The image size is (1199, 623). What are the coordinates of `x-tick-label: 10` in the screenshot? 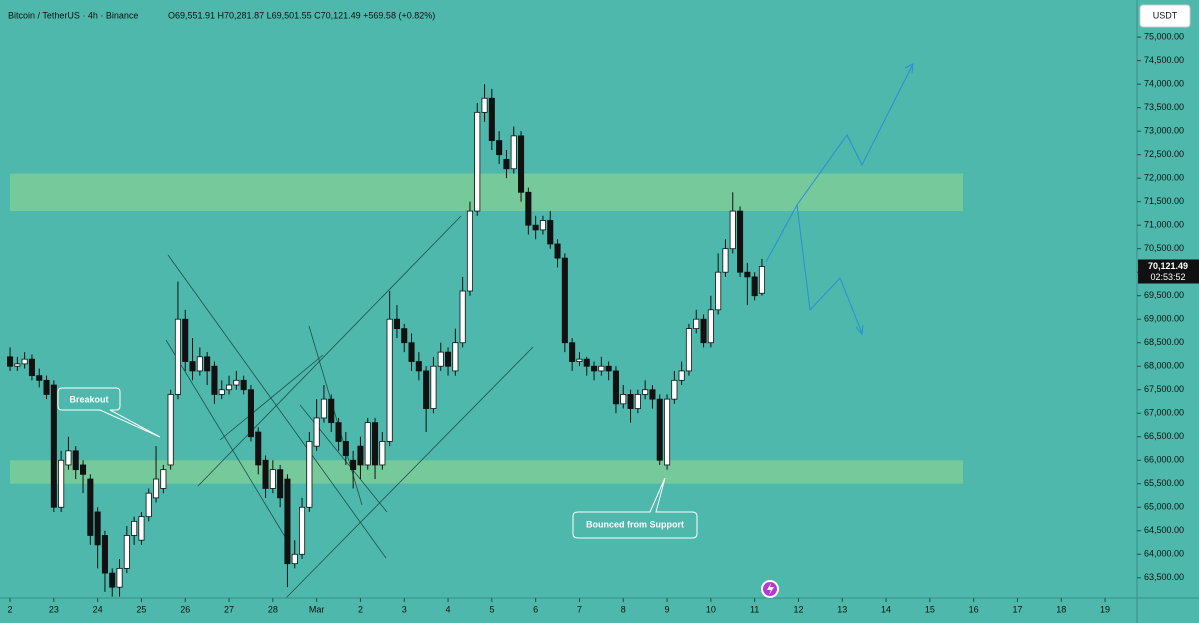 It's located at (711, 609).